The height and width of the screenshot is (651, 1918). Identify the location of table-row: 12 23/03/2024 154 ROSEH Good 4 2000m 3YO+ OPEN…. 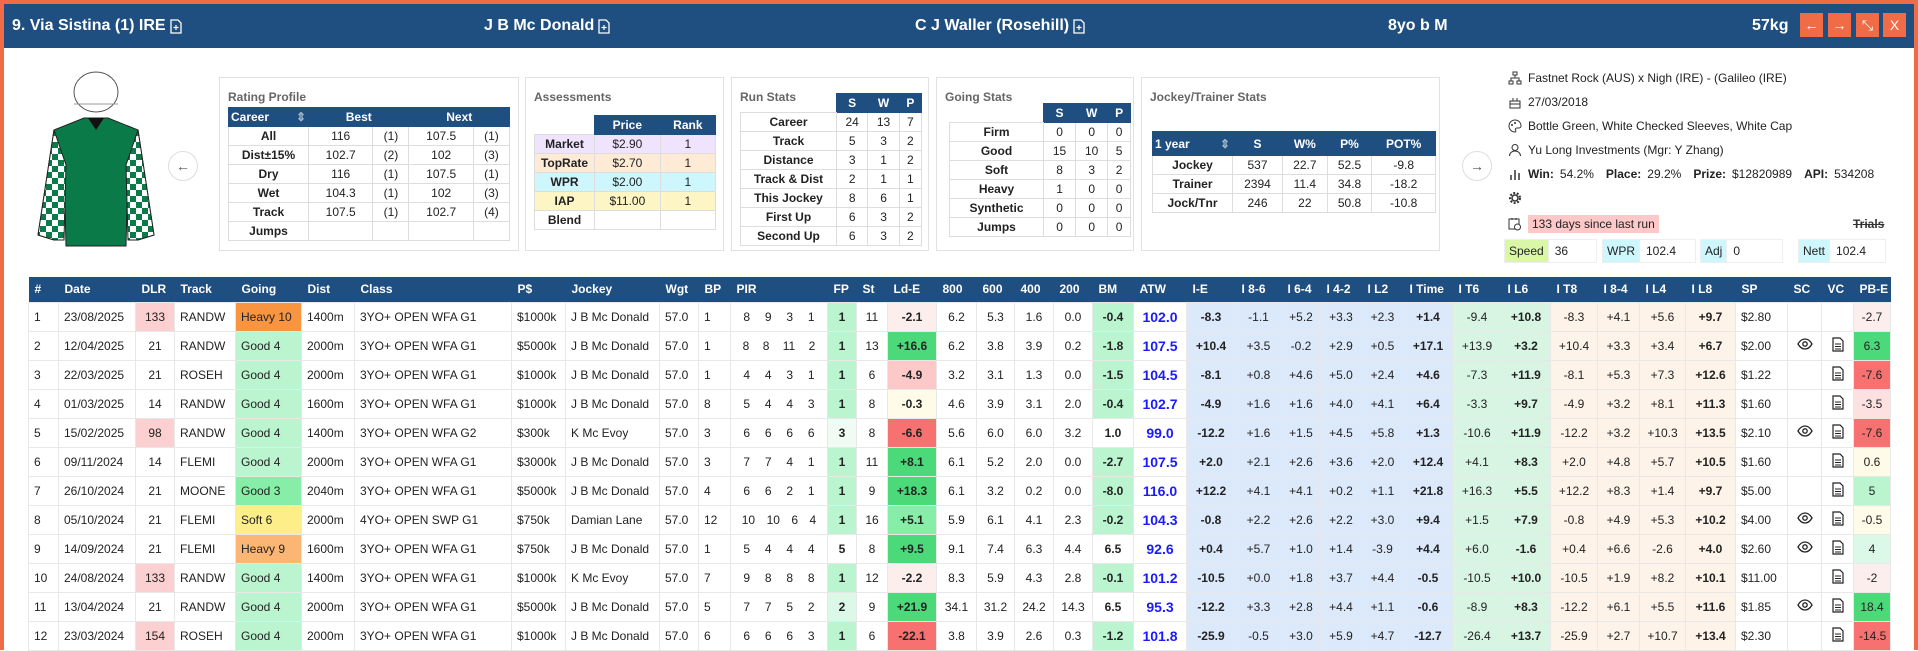
(959, 635).